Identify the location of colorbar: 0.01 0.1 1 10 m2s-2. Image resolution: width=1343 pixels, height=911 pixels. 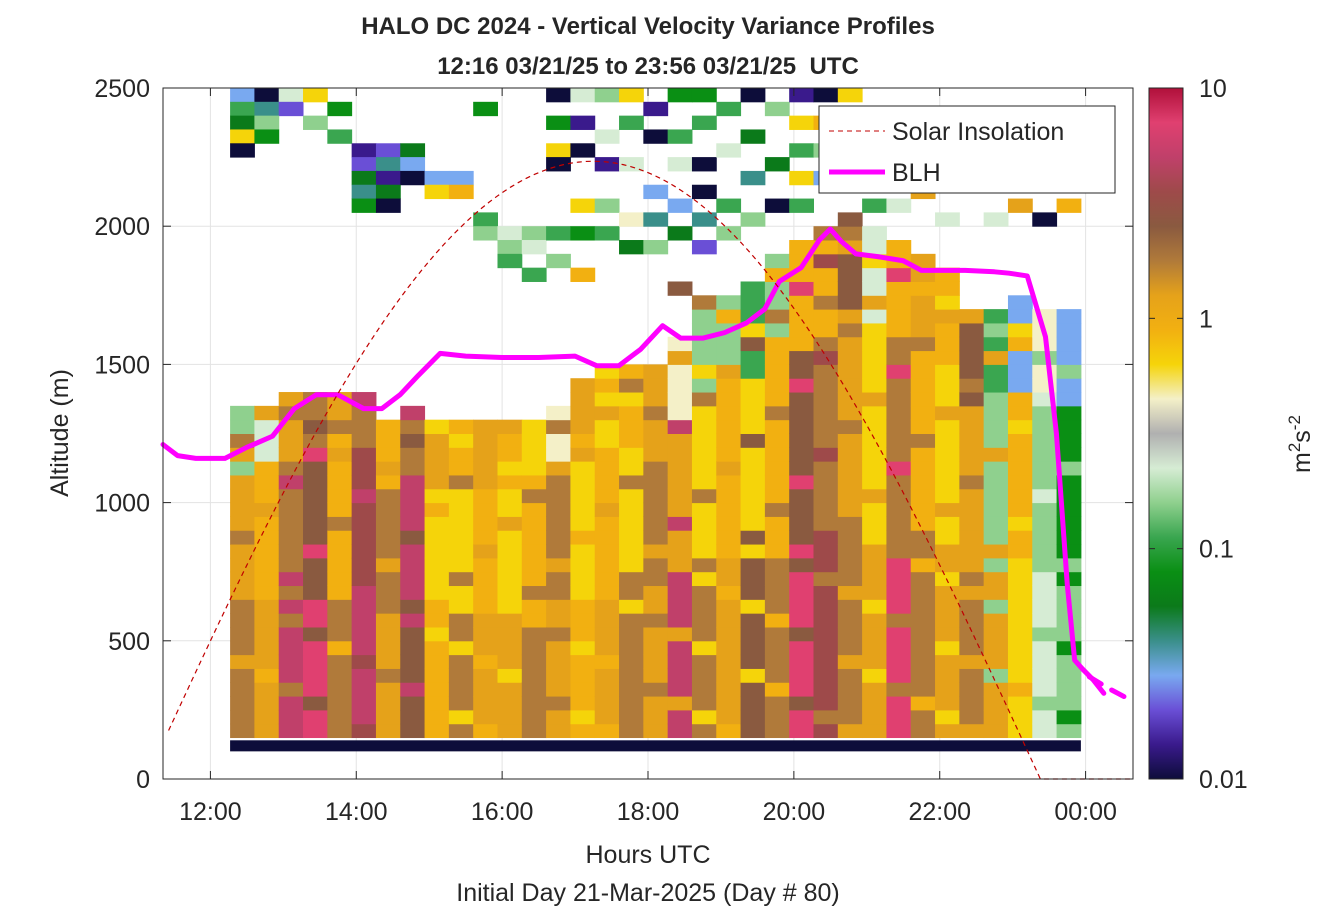
(1232, 434).